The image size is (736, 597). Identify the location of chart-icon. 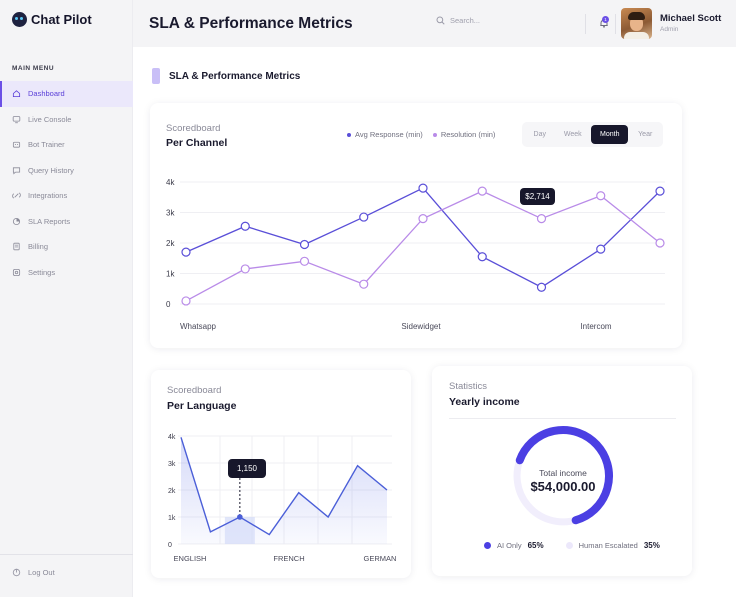
(16, 221).